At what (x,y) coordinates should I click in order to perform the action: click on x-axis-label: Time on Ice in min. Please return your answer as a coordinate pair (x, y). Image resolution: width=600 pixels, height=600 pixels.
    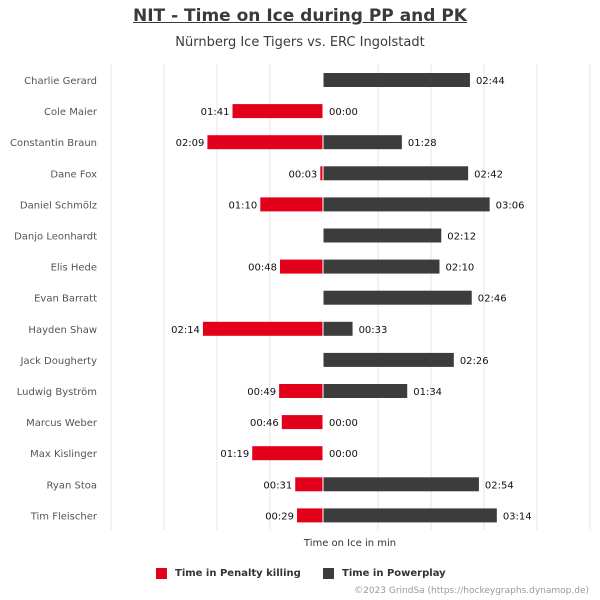
    Looking at the image, I should click on (349, 543).